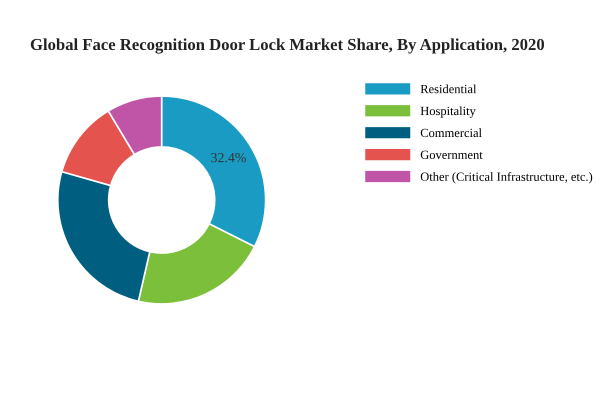  Describe the element at coordinates (451, 133) in the screenshot. I see `legend-label: Commercial` at that location.